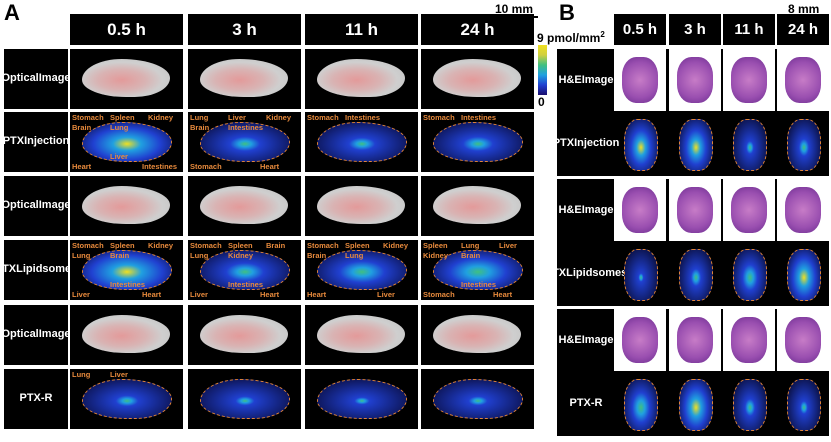 The image size is (831, 442). What do you see at coordinates (126, 29) in the screenshot?
I see `time-header-a: 0.5 h` at bounding box center [126, 29].